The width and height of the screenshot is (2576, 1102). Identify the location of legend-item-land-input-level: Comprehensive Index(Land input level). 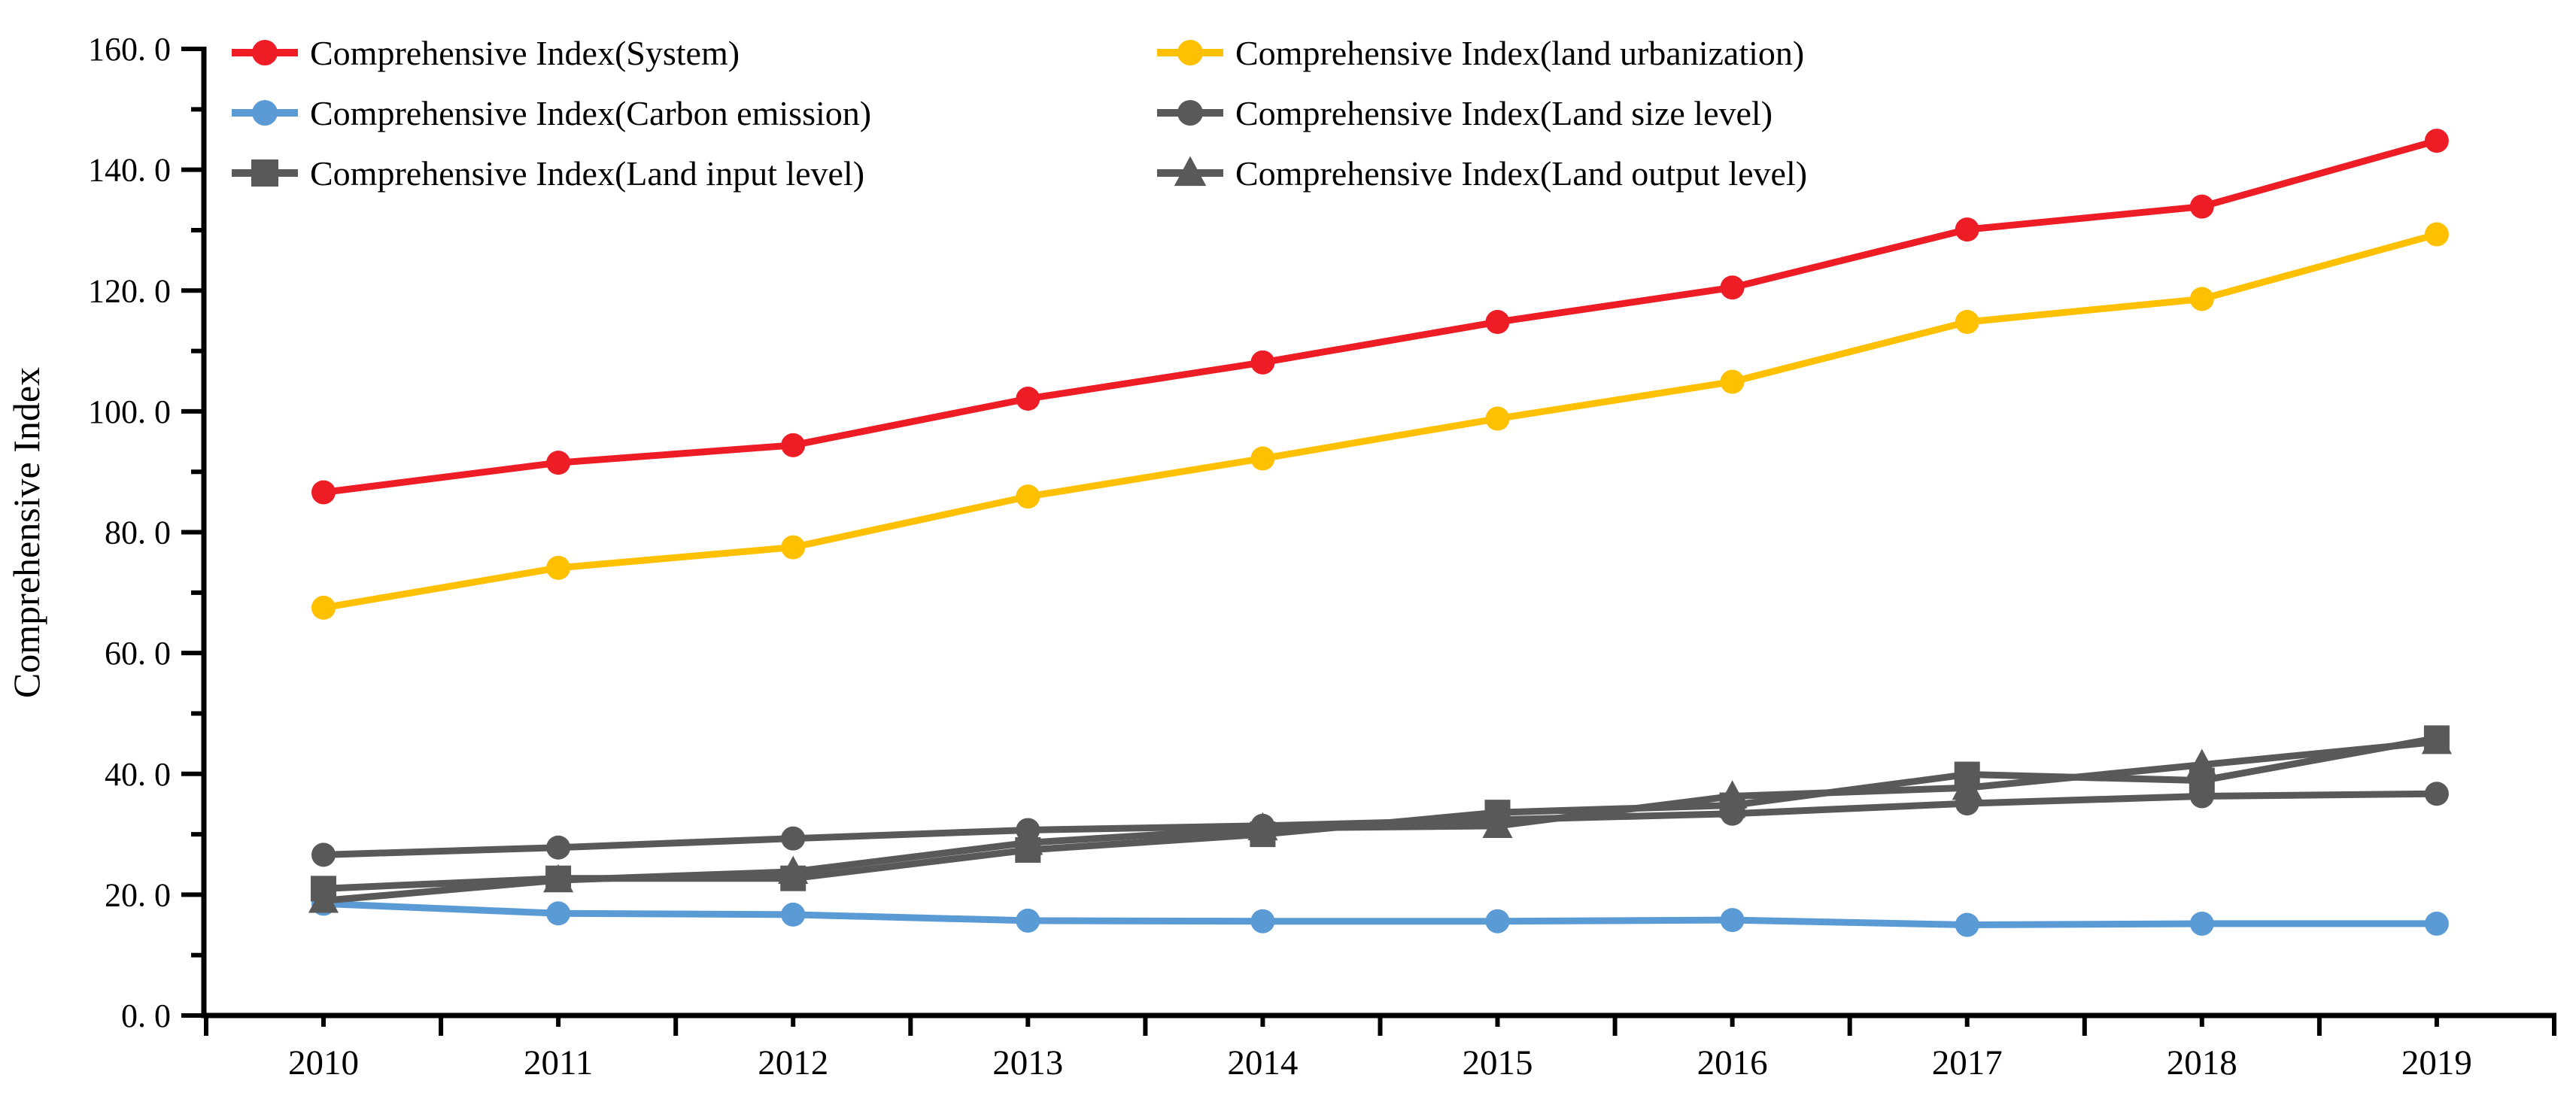
(548, 173).